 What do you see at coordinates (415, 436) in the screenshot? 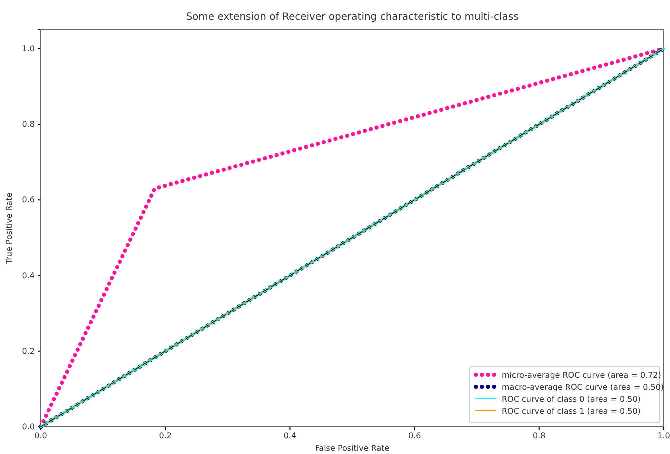
I see `x-tick-label: 0.6` at bounding box center [415, 436].